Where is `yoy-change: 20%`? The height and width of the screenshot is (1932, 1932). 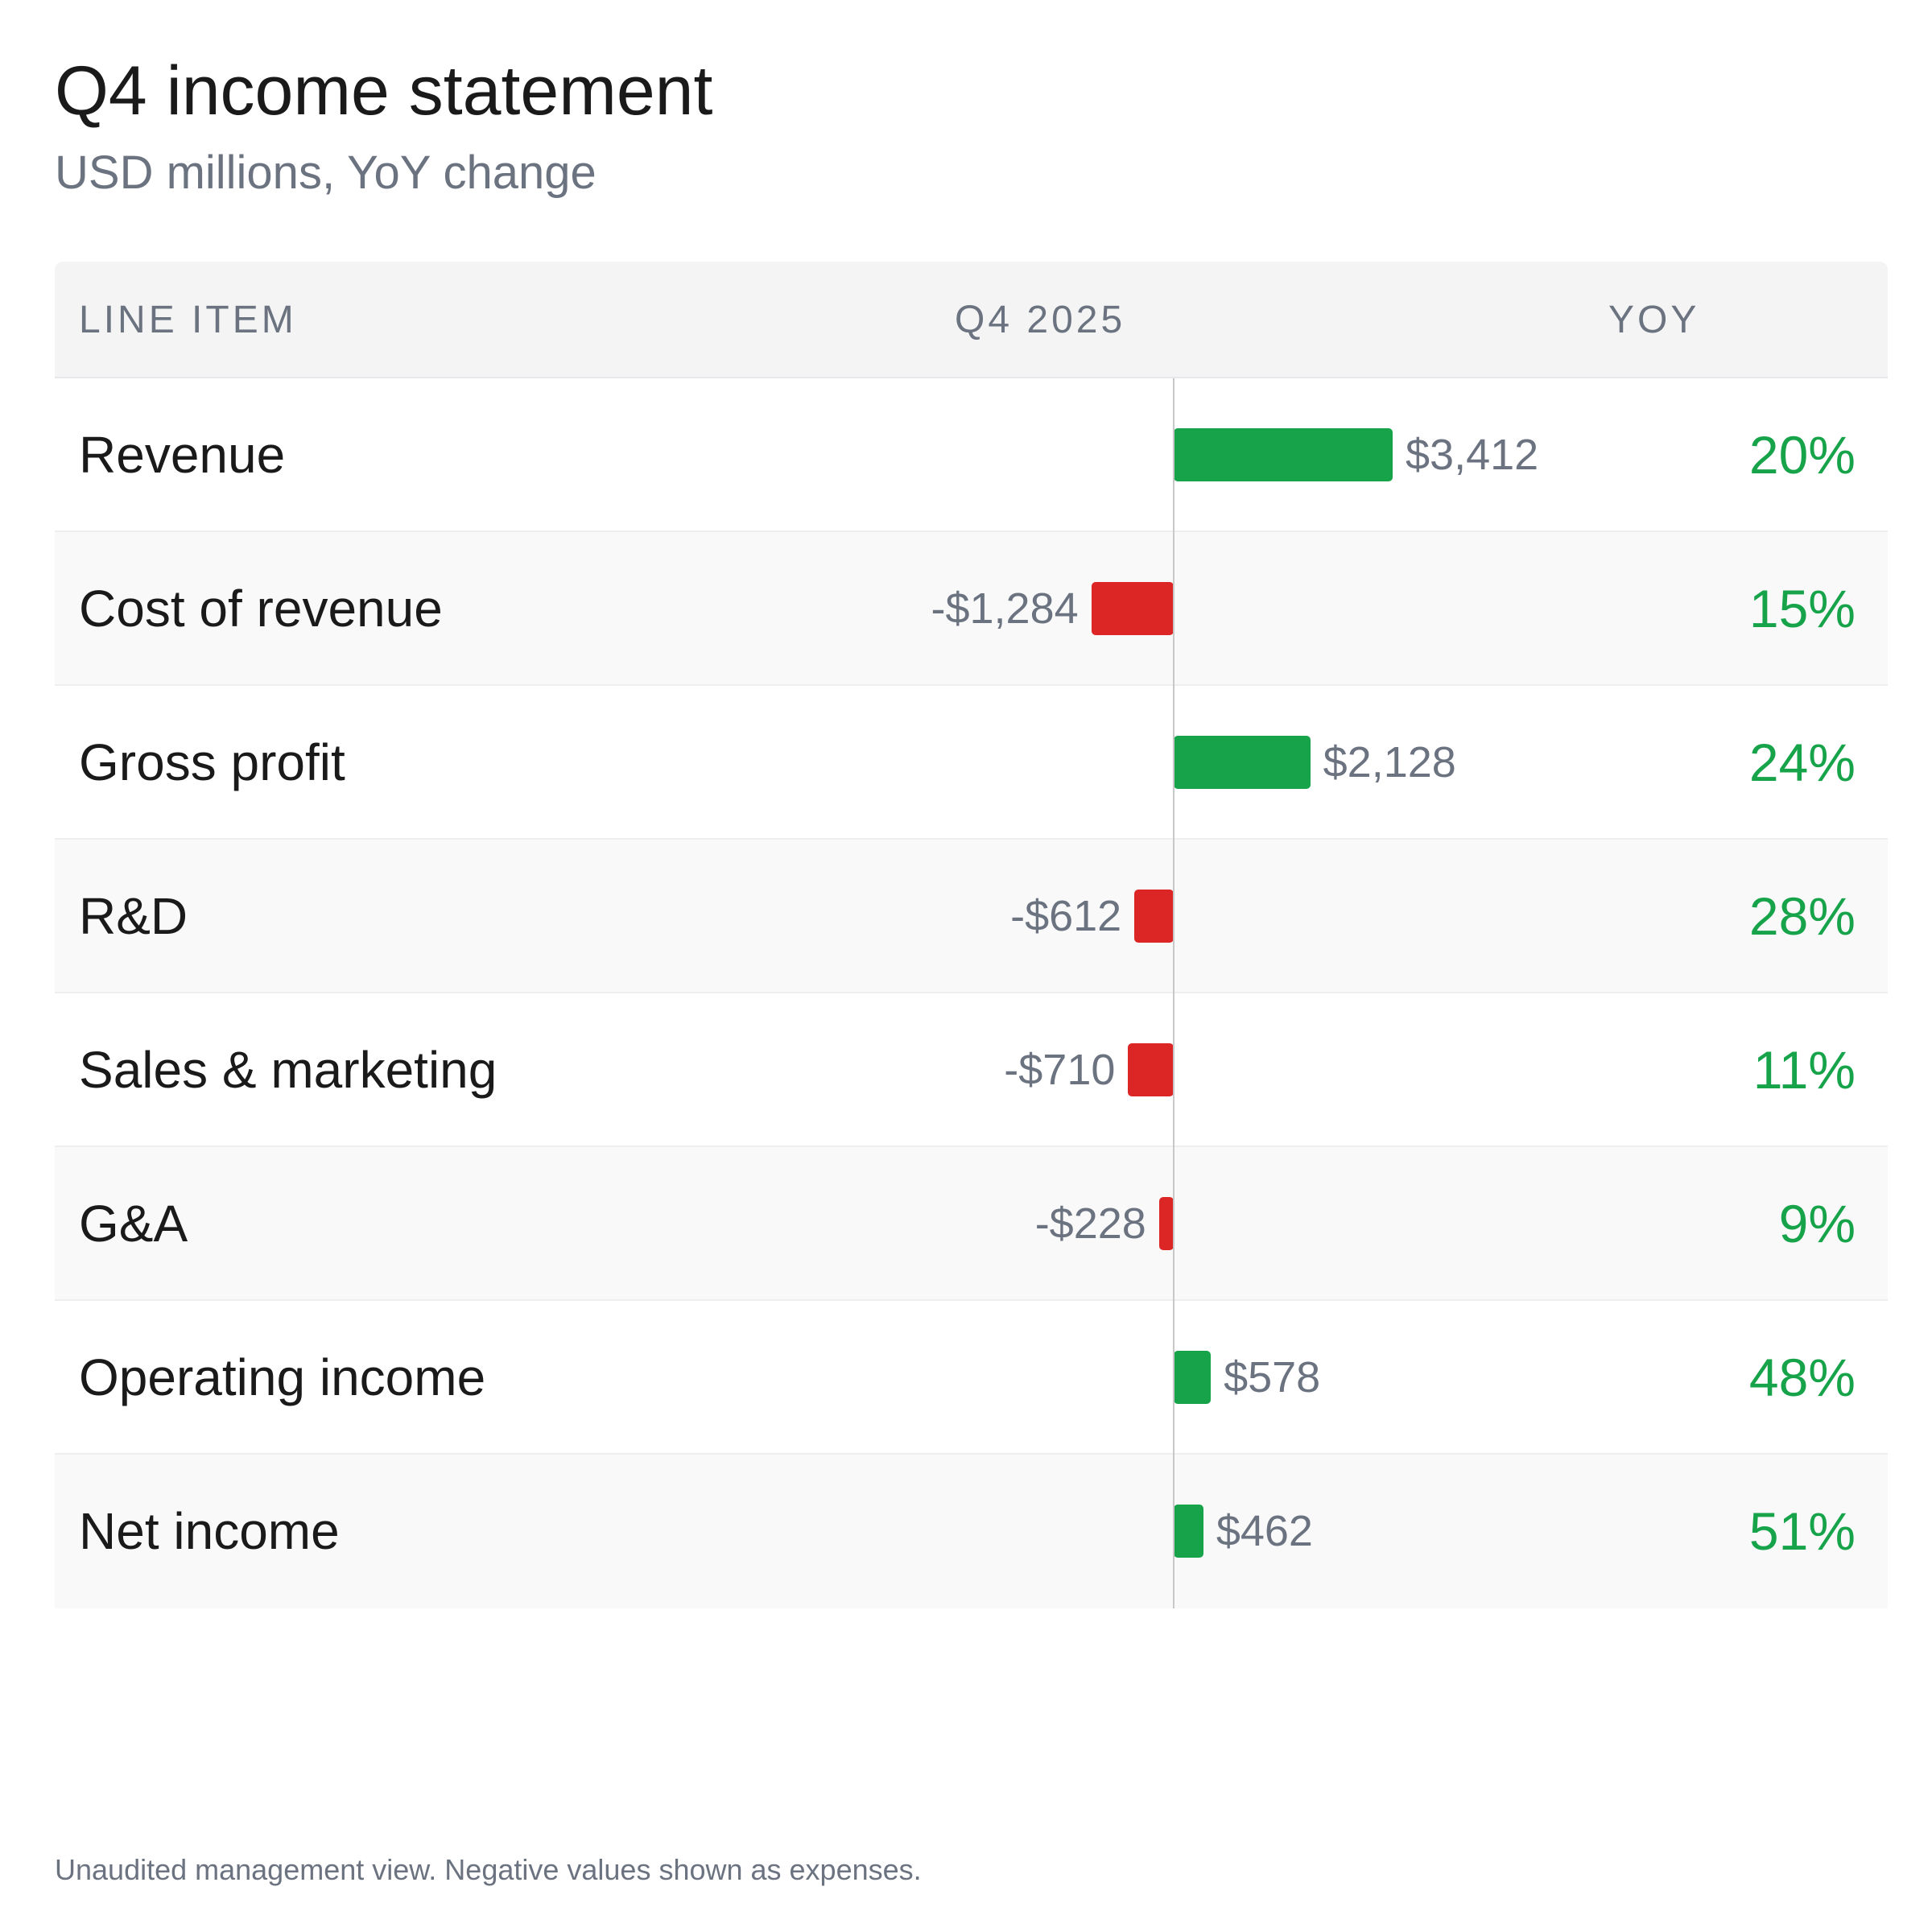
yoy-change: 20% is located at coordinates (1802, 455).